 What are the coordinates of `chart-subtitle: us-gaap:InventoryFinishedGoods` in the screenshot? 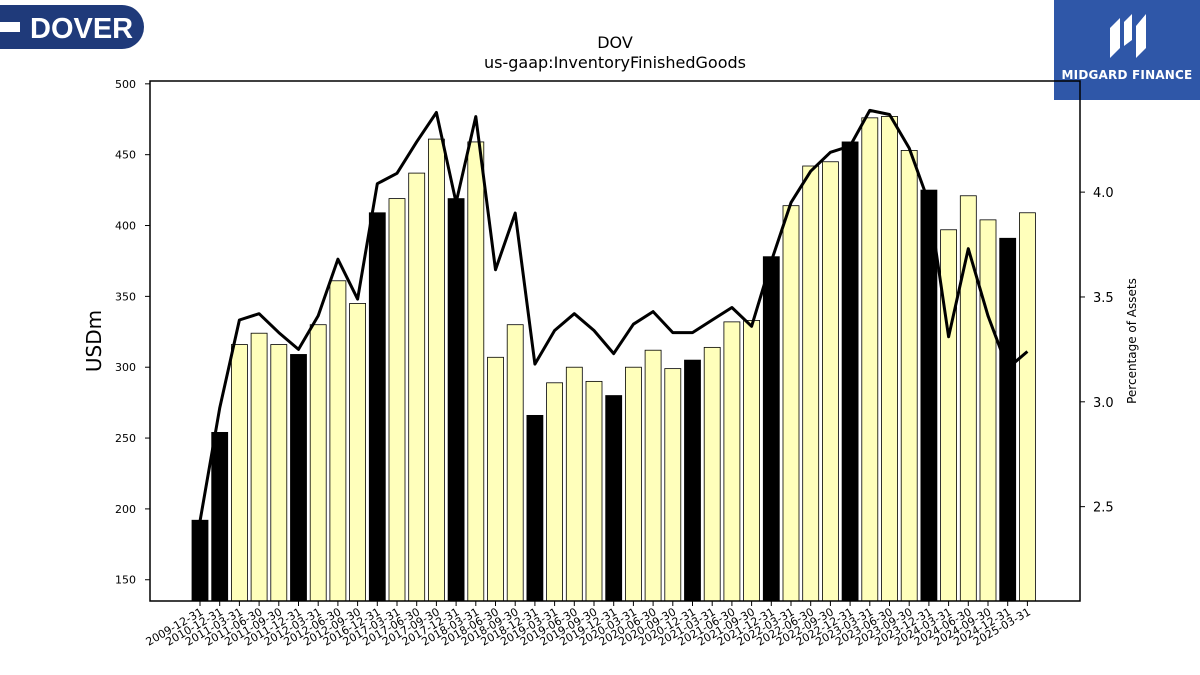 It's located at (615, 62).